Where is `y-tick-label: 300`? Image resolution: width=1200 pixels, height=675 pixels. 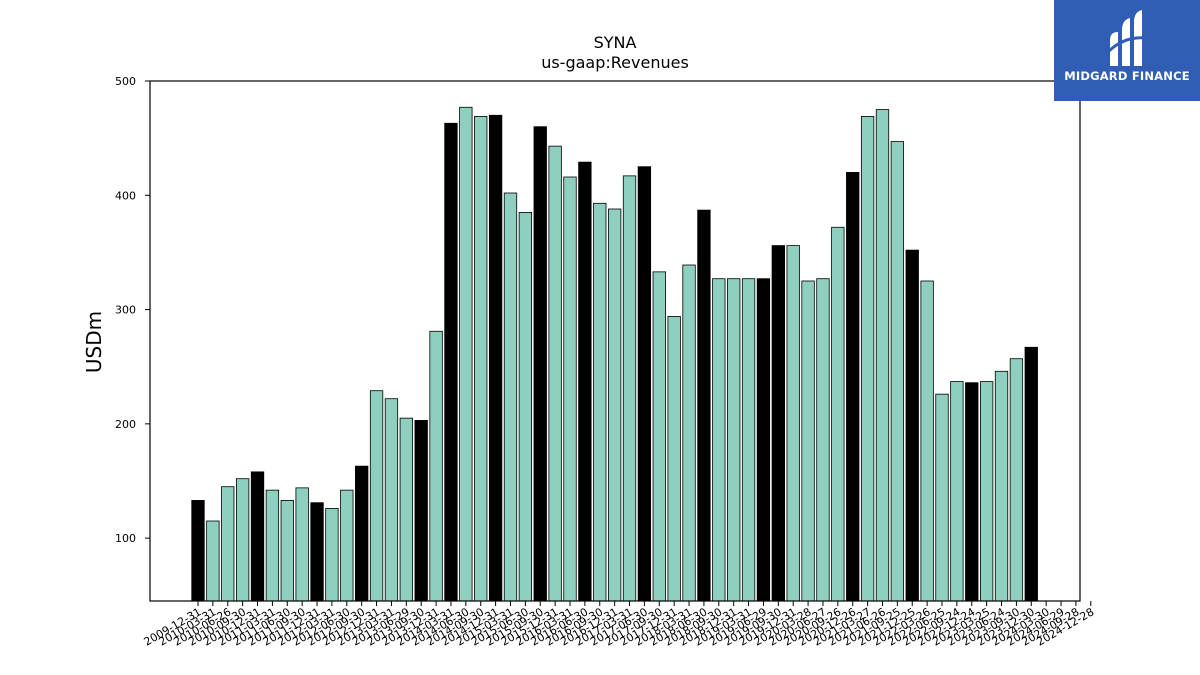 y-tick-label: 300 is located at coordinates (125, 310).